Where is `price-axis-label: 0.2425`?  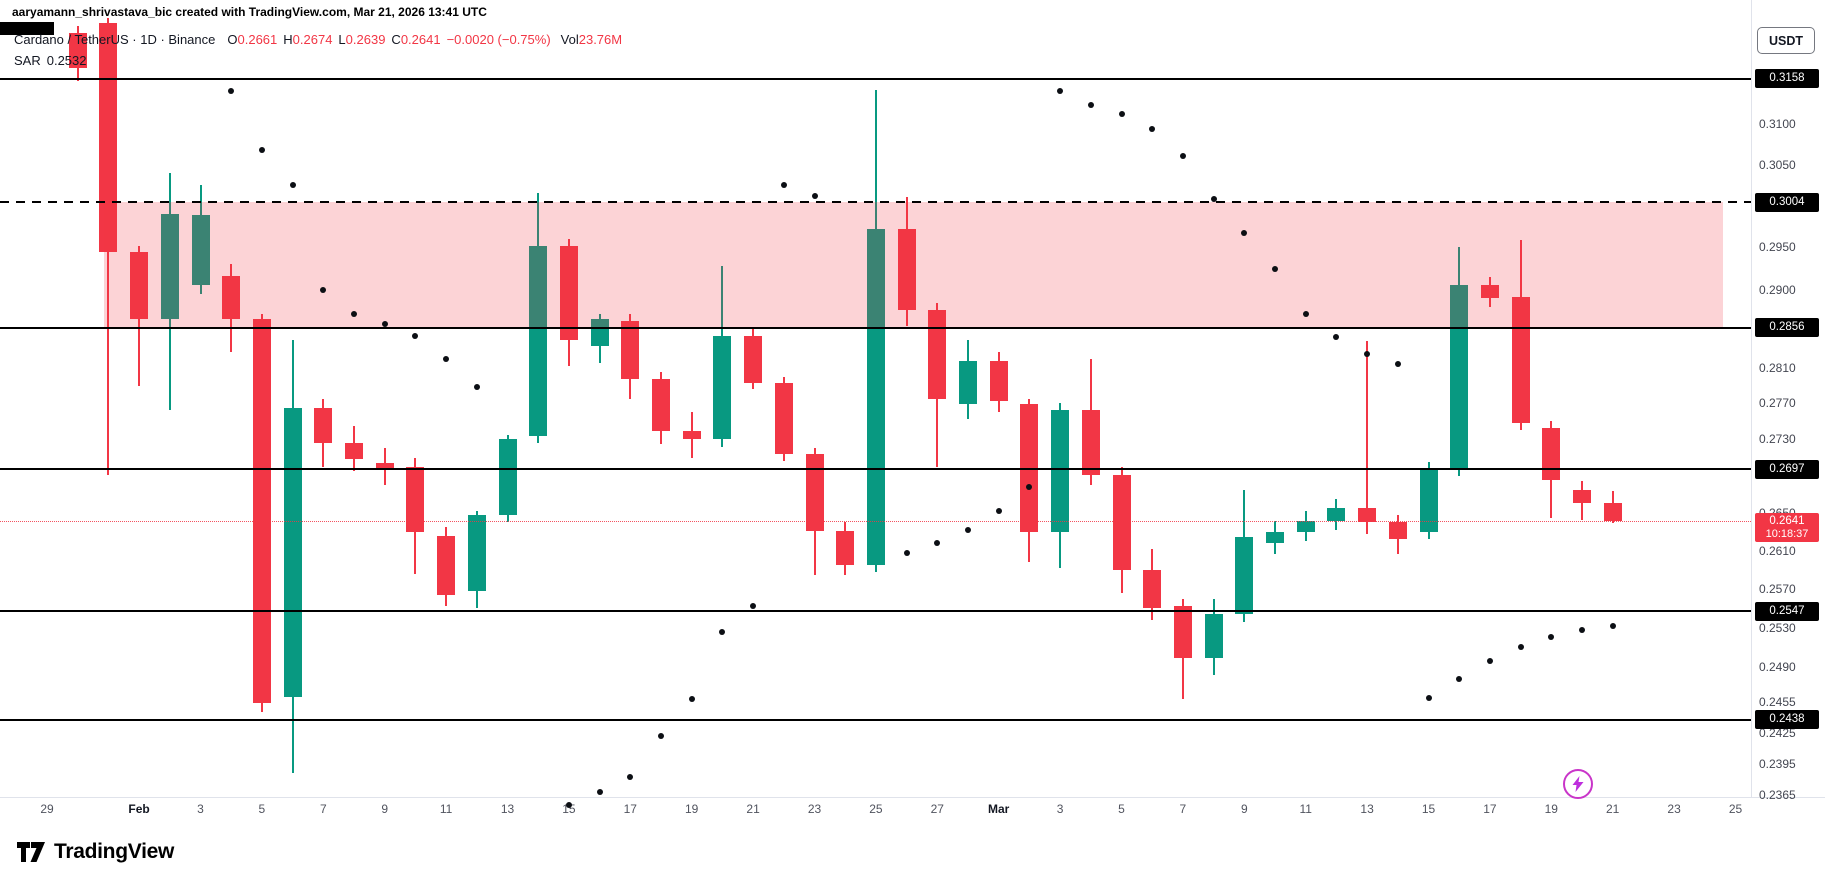
price-axis-label: 0.2425 is located at coordinates (1777, 732).